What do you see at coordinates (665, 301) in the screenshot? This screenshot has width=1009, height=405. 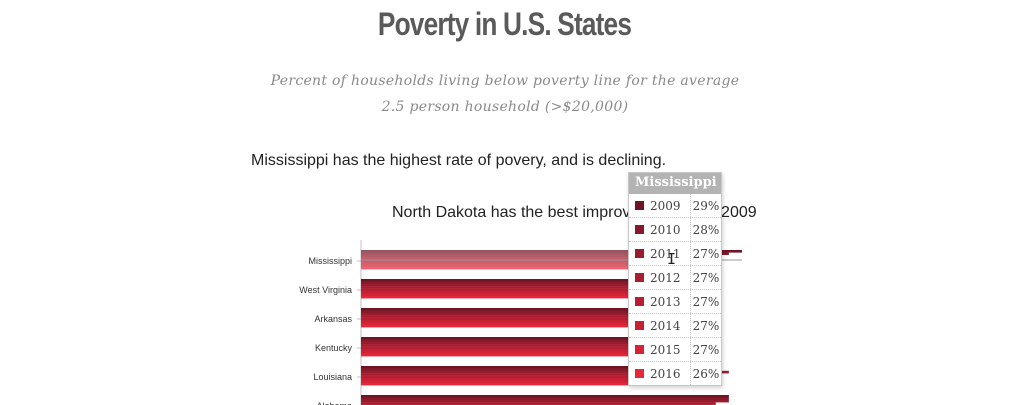 I see `tooltip-year: 2013` at bounding box center [665, 301].